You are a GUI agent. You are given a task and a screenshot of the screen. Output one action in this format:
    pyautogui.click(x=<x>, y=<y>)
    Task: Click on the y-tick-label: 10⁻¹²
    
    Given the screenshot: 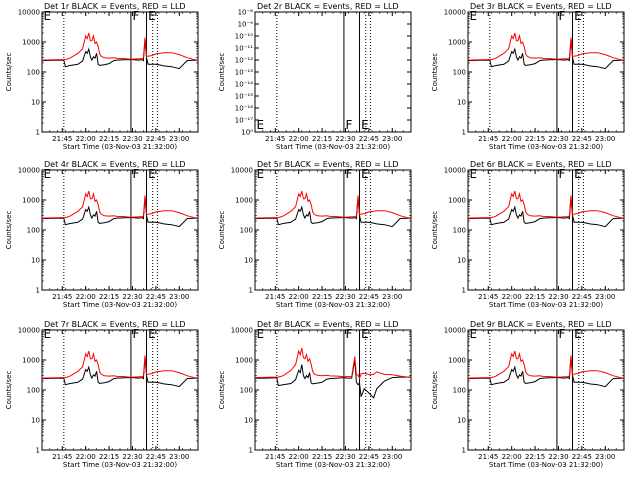 What is the action you would take?
    pyautogui.click(x=244, y=61)
    